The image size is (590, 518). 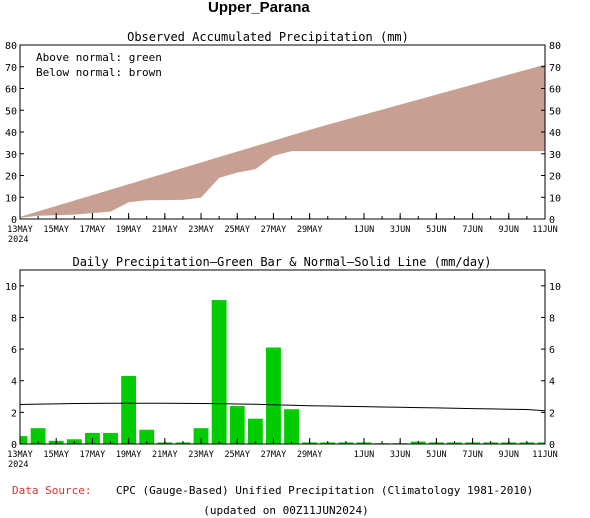 I want to click on bottom-xtick-label: 27MAY, so click(x=274, y=455).